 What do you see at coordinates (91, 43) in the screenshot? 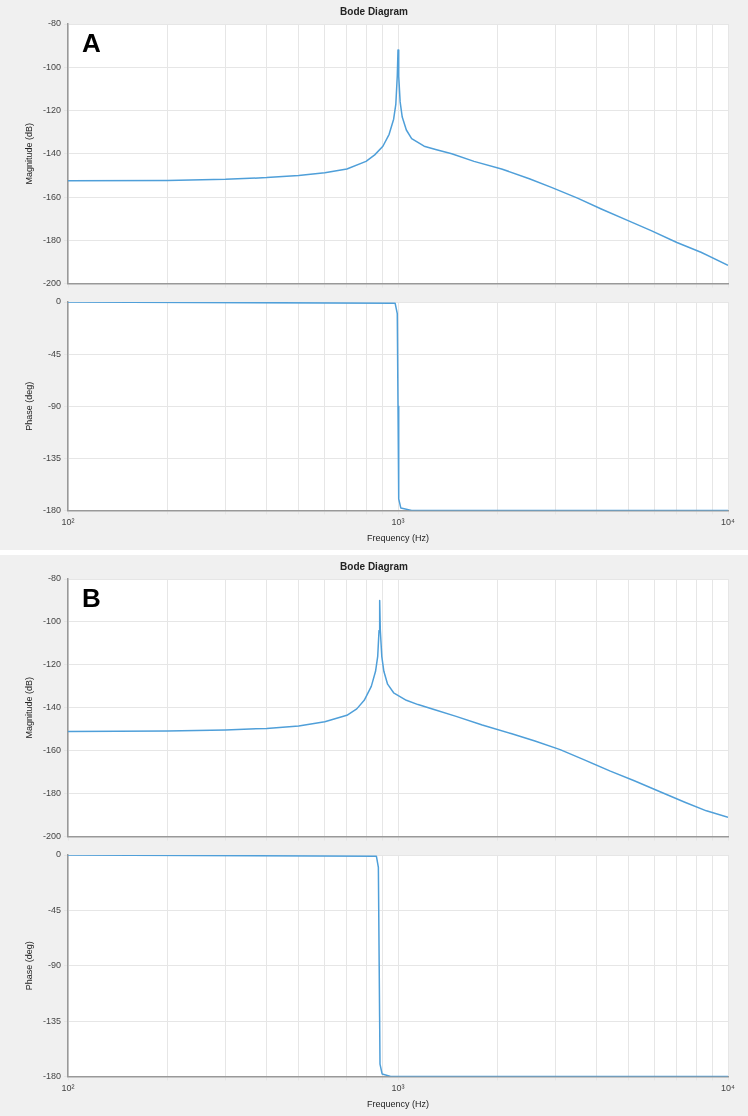
I see `annotation: A` at bounding box center [91, 43].